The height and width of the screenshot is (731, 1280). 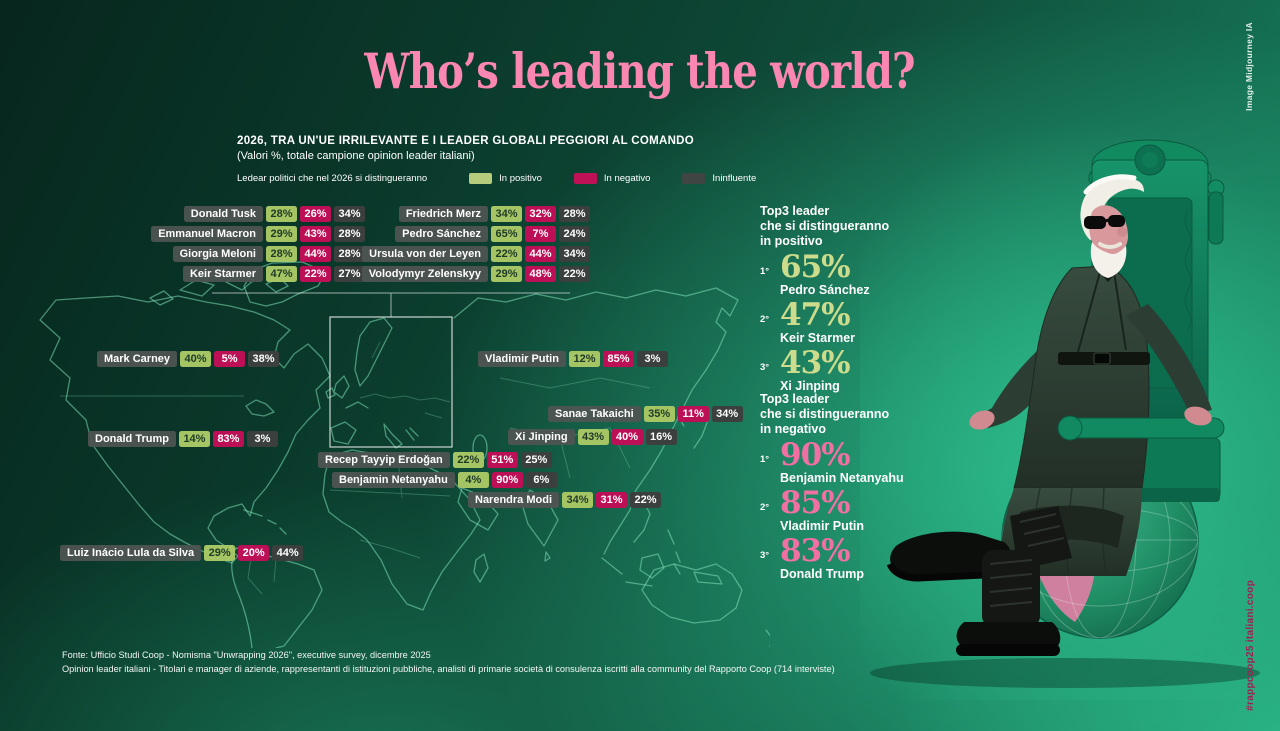 What do you see at coordinates (815, 551) in the screenshot?
I see `percentage-value: 83%` at bounding box center [815, 551].